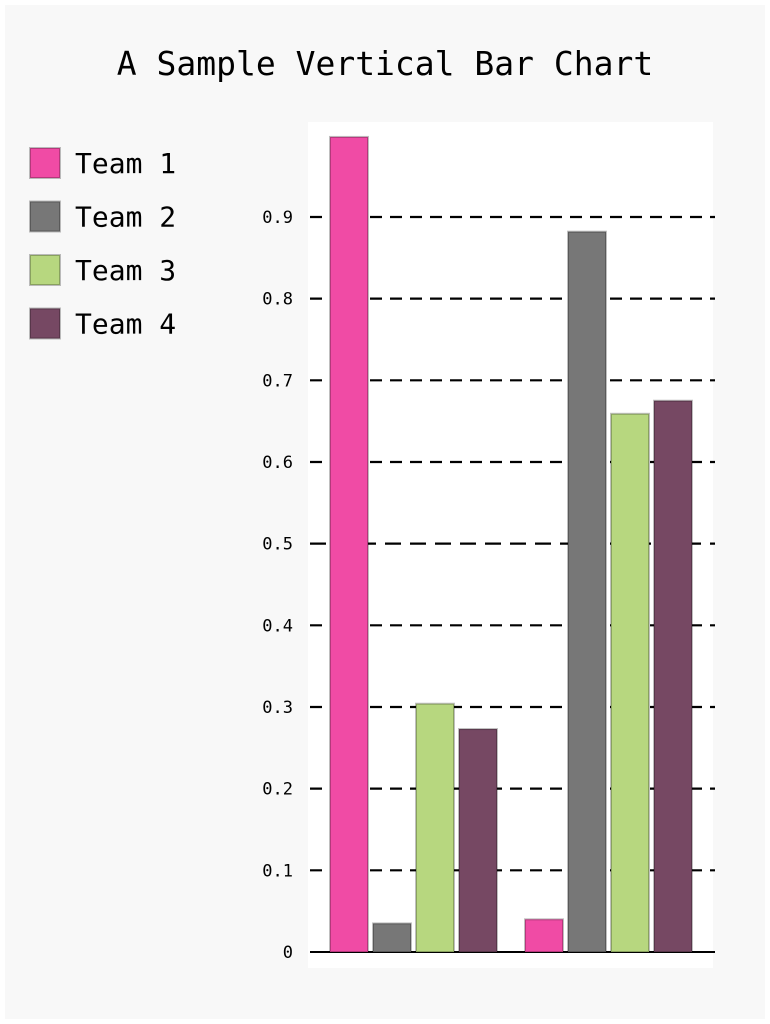 Image resolution: width=770 pixels, height=1024 pixels. What do you see at coordinates (125, 270) in the screenshot?
I see `legend-label: Team 3` at bounding box center [125, 270].